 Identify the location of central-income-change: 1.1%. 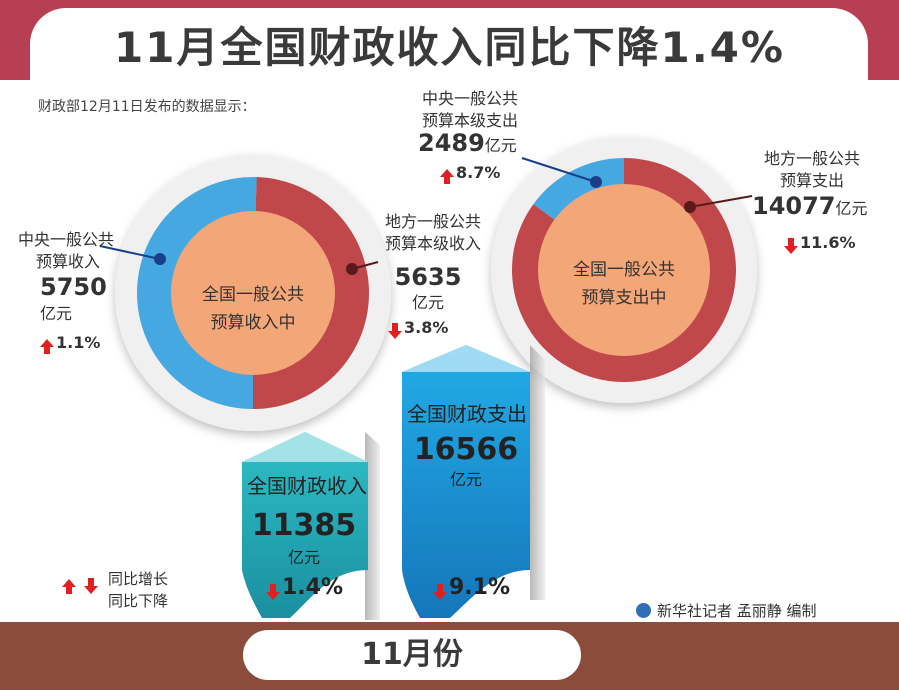
(70, 343).